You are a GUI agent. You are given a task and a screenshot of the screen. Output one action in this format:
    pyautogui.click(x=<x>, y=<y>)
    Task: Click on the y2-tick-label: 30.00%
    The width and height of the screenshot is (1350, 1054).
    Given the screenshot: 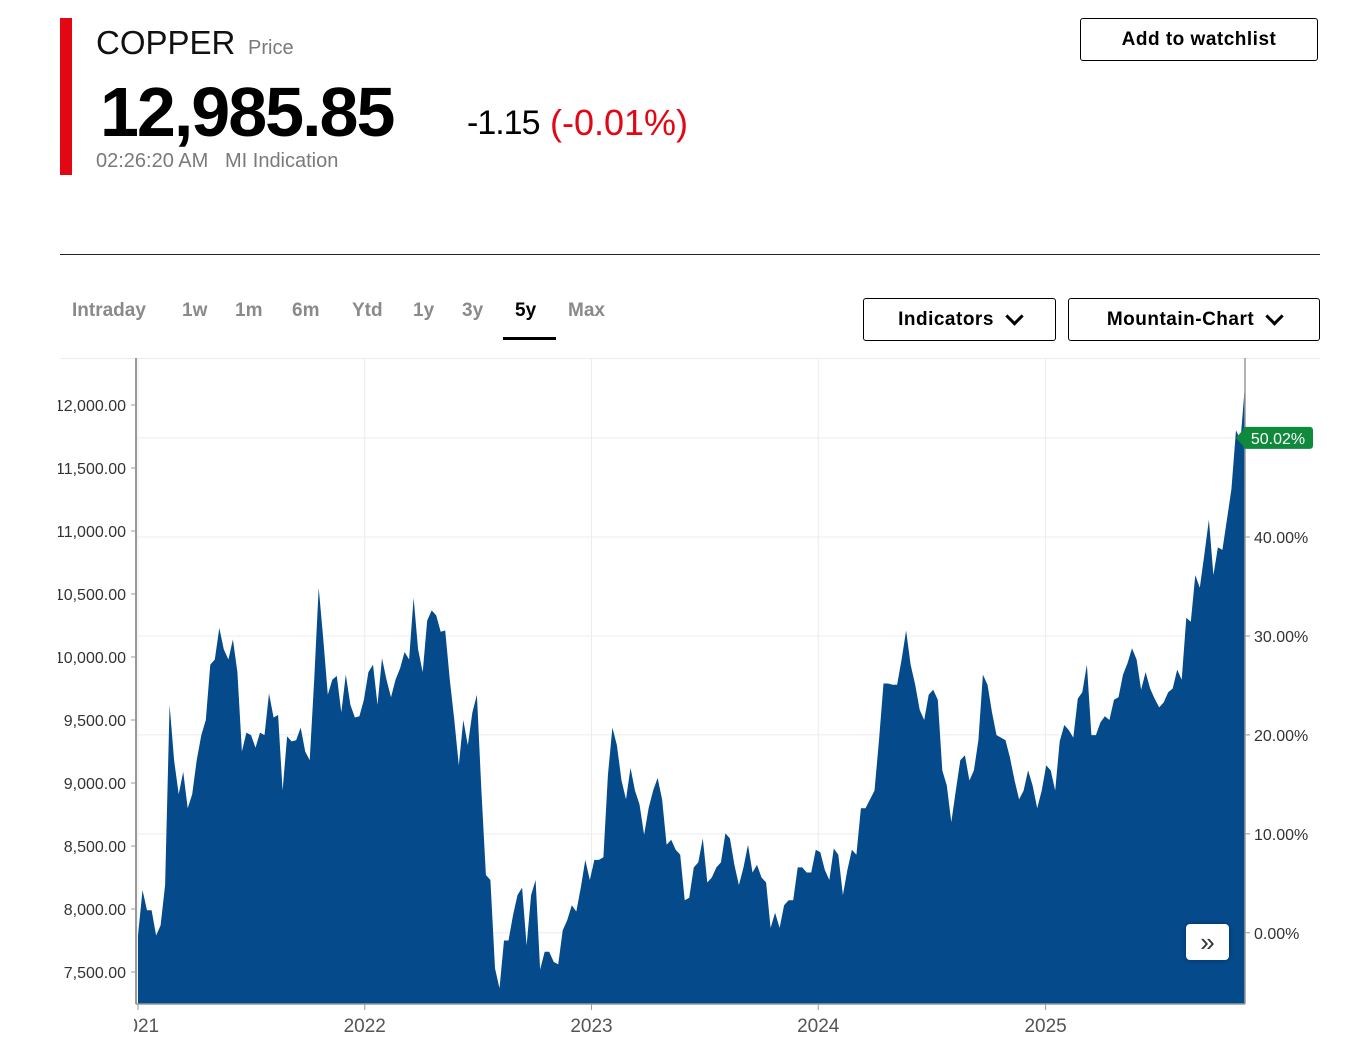 What is the action you would take?
    pyautogui.click(x=1281, y=637)
    